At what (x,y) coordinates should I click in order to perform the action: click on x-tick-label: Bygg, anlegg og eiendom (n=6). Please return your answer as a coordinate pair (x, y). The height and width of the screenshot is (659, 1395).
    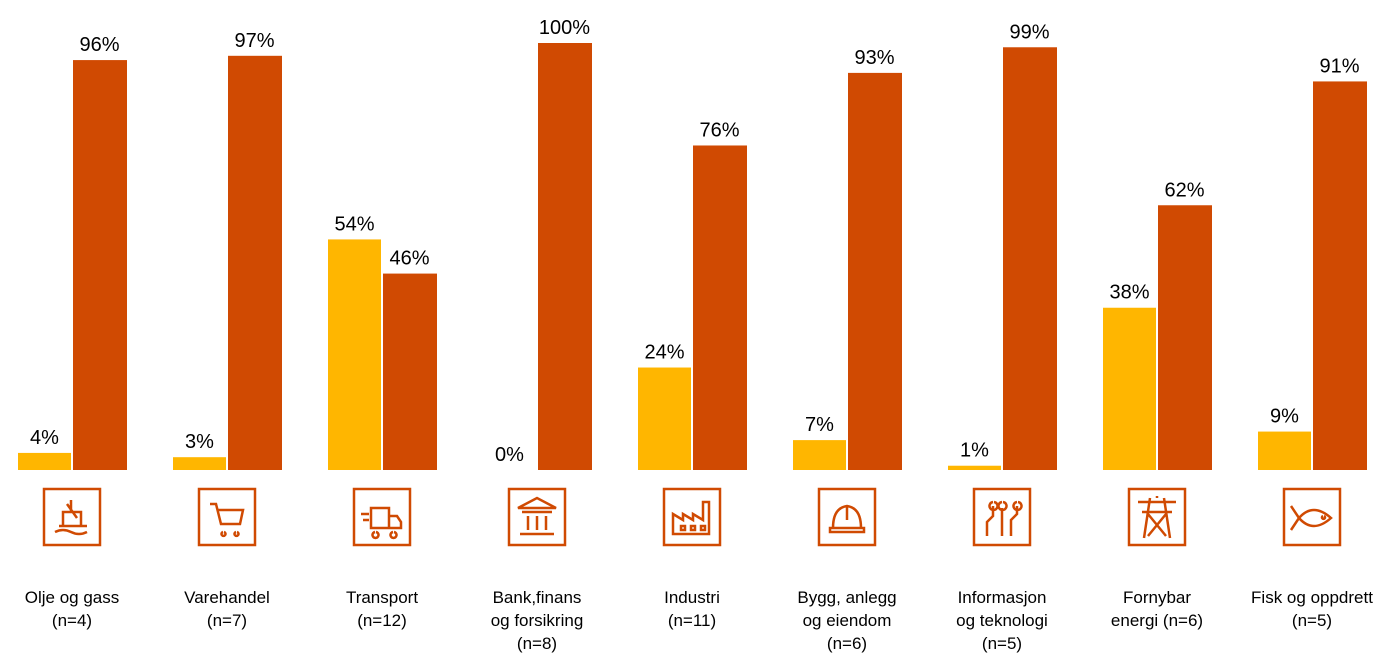
    Looking at the image, I should click on (847, 620).